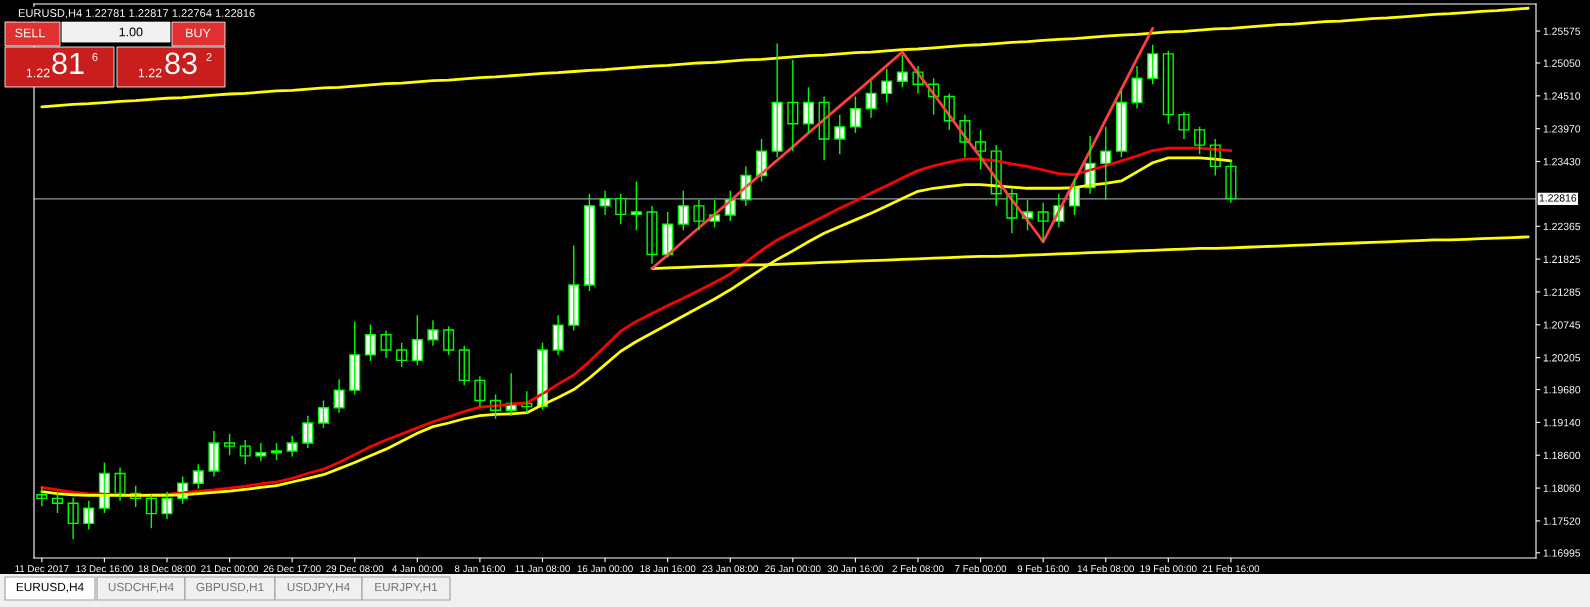 This screenshot has width=1590, height=607. Describe the element at coordinates (730, 569) in the screenshot. I see `x-tick-label: 23 Jan 08:00` at that location.